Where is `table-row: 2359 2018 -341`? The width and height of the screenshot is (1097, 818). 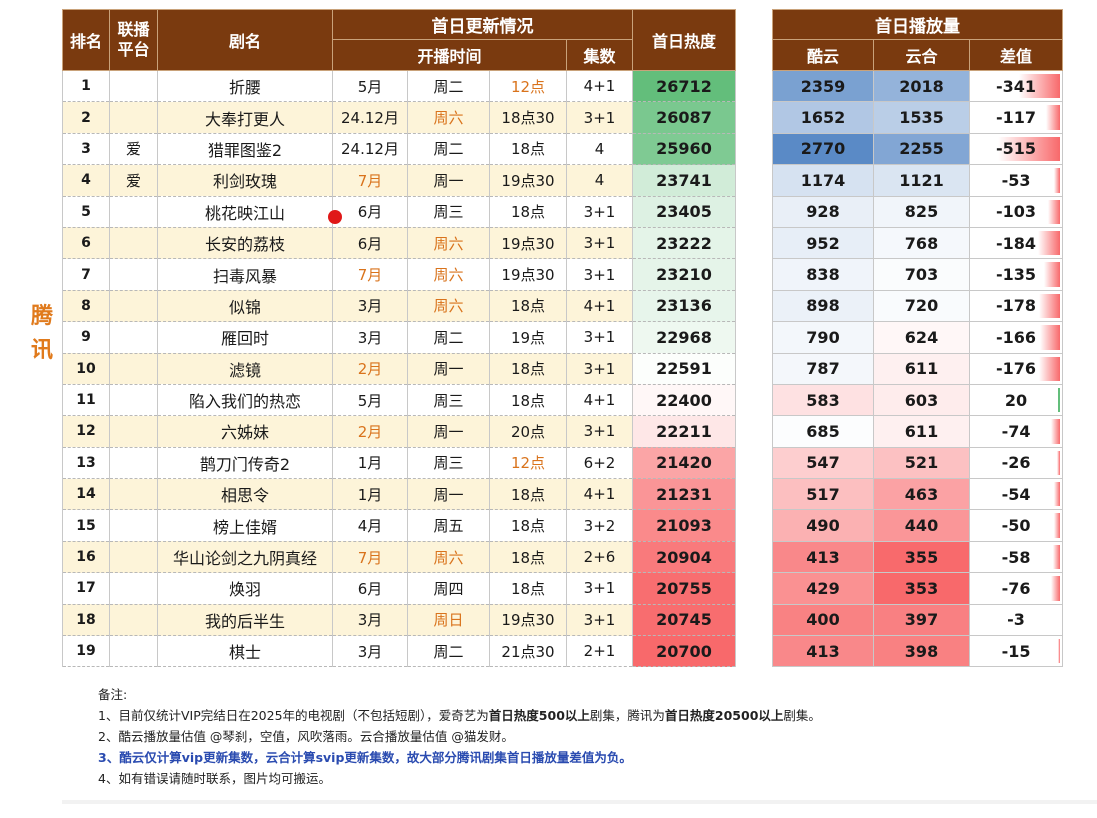 table-row: 2359 2018 -341 is located at coordinates (918, 86).